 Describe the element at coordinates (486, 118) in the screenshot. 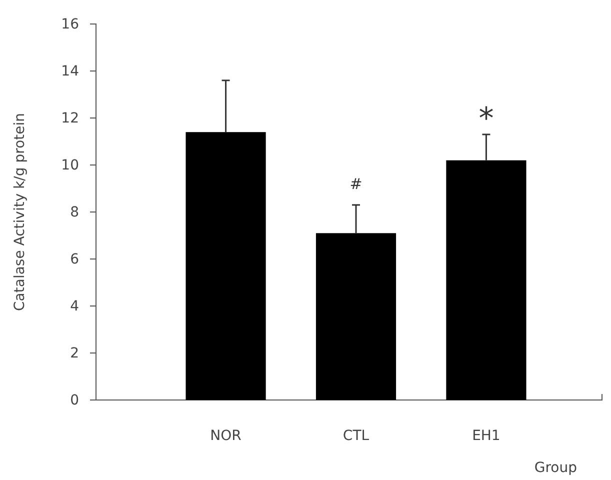

I see `annotation: *` at that location.